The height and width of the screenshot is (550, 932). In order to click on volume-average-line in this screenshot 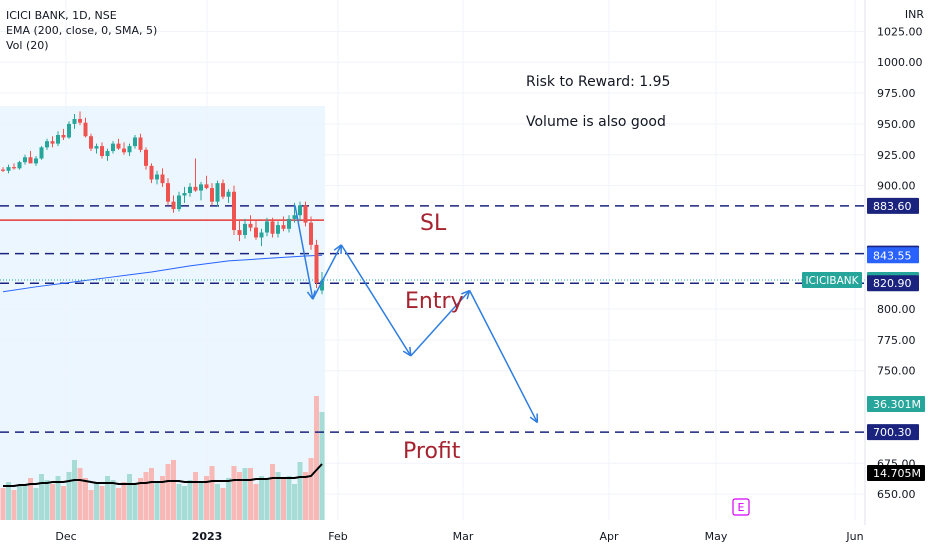, I will do `click(163, 475)`.